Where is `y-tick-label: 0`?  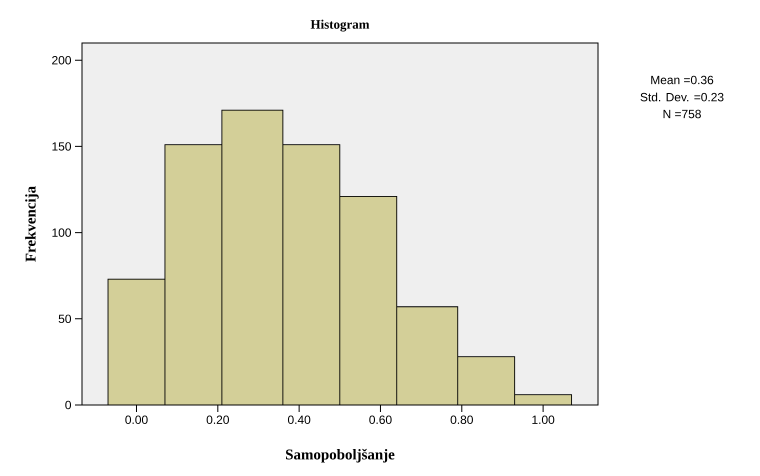 y-tick-label: 0 is located at coordinates (68, 405).